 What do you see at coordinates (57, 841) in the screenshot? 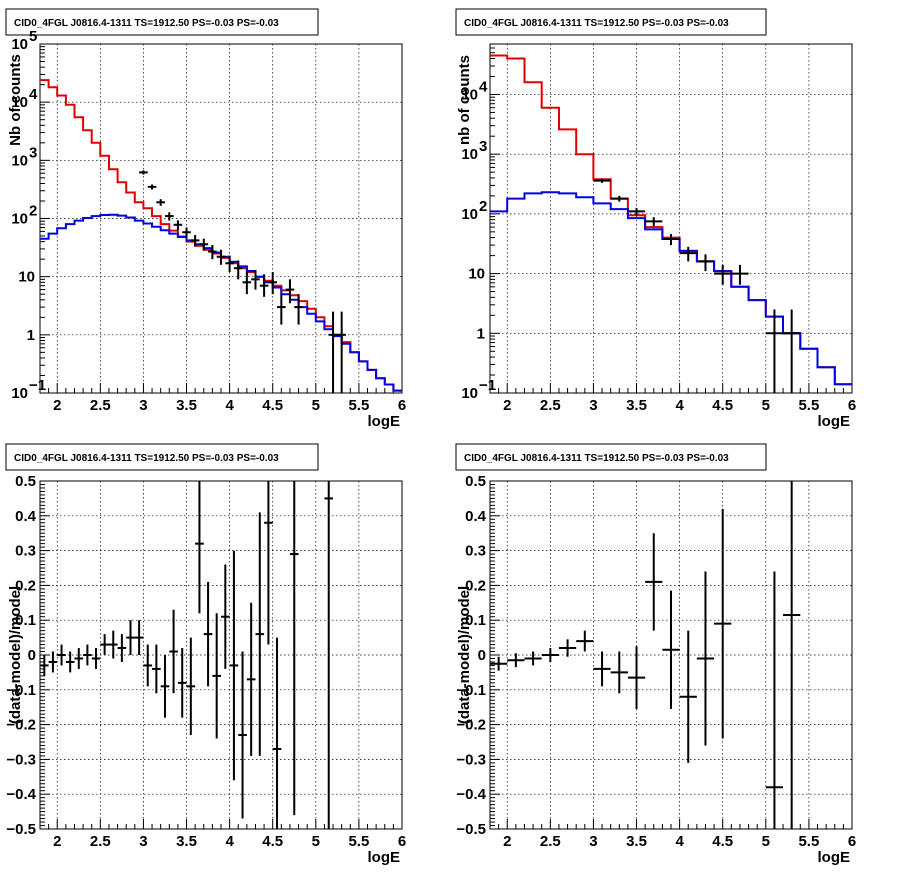
I see `x-tick-label: 2` at bounding box center [57, 841].